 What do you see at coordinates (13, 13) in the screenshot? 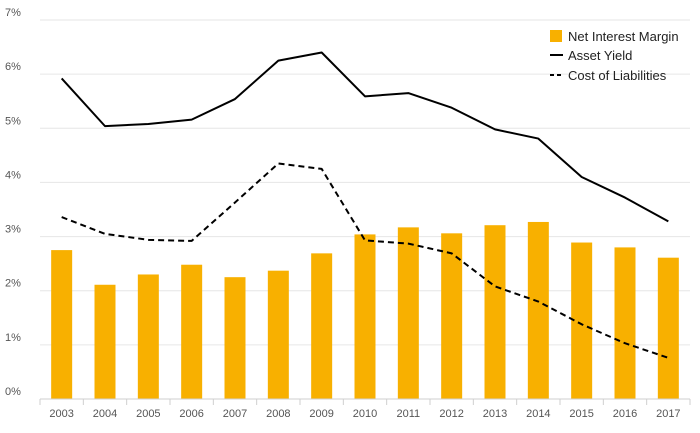
I see `y-tick-label: 7%` at bounding box center [13, 13].